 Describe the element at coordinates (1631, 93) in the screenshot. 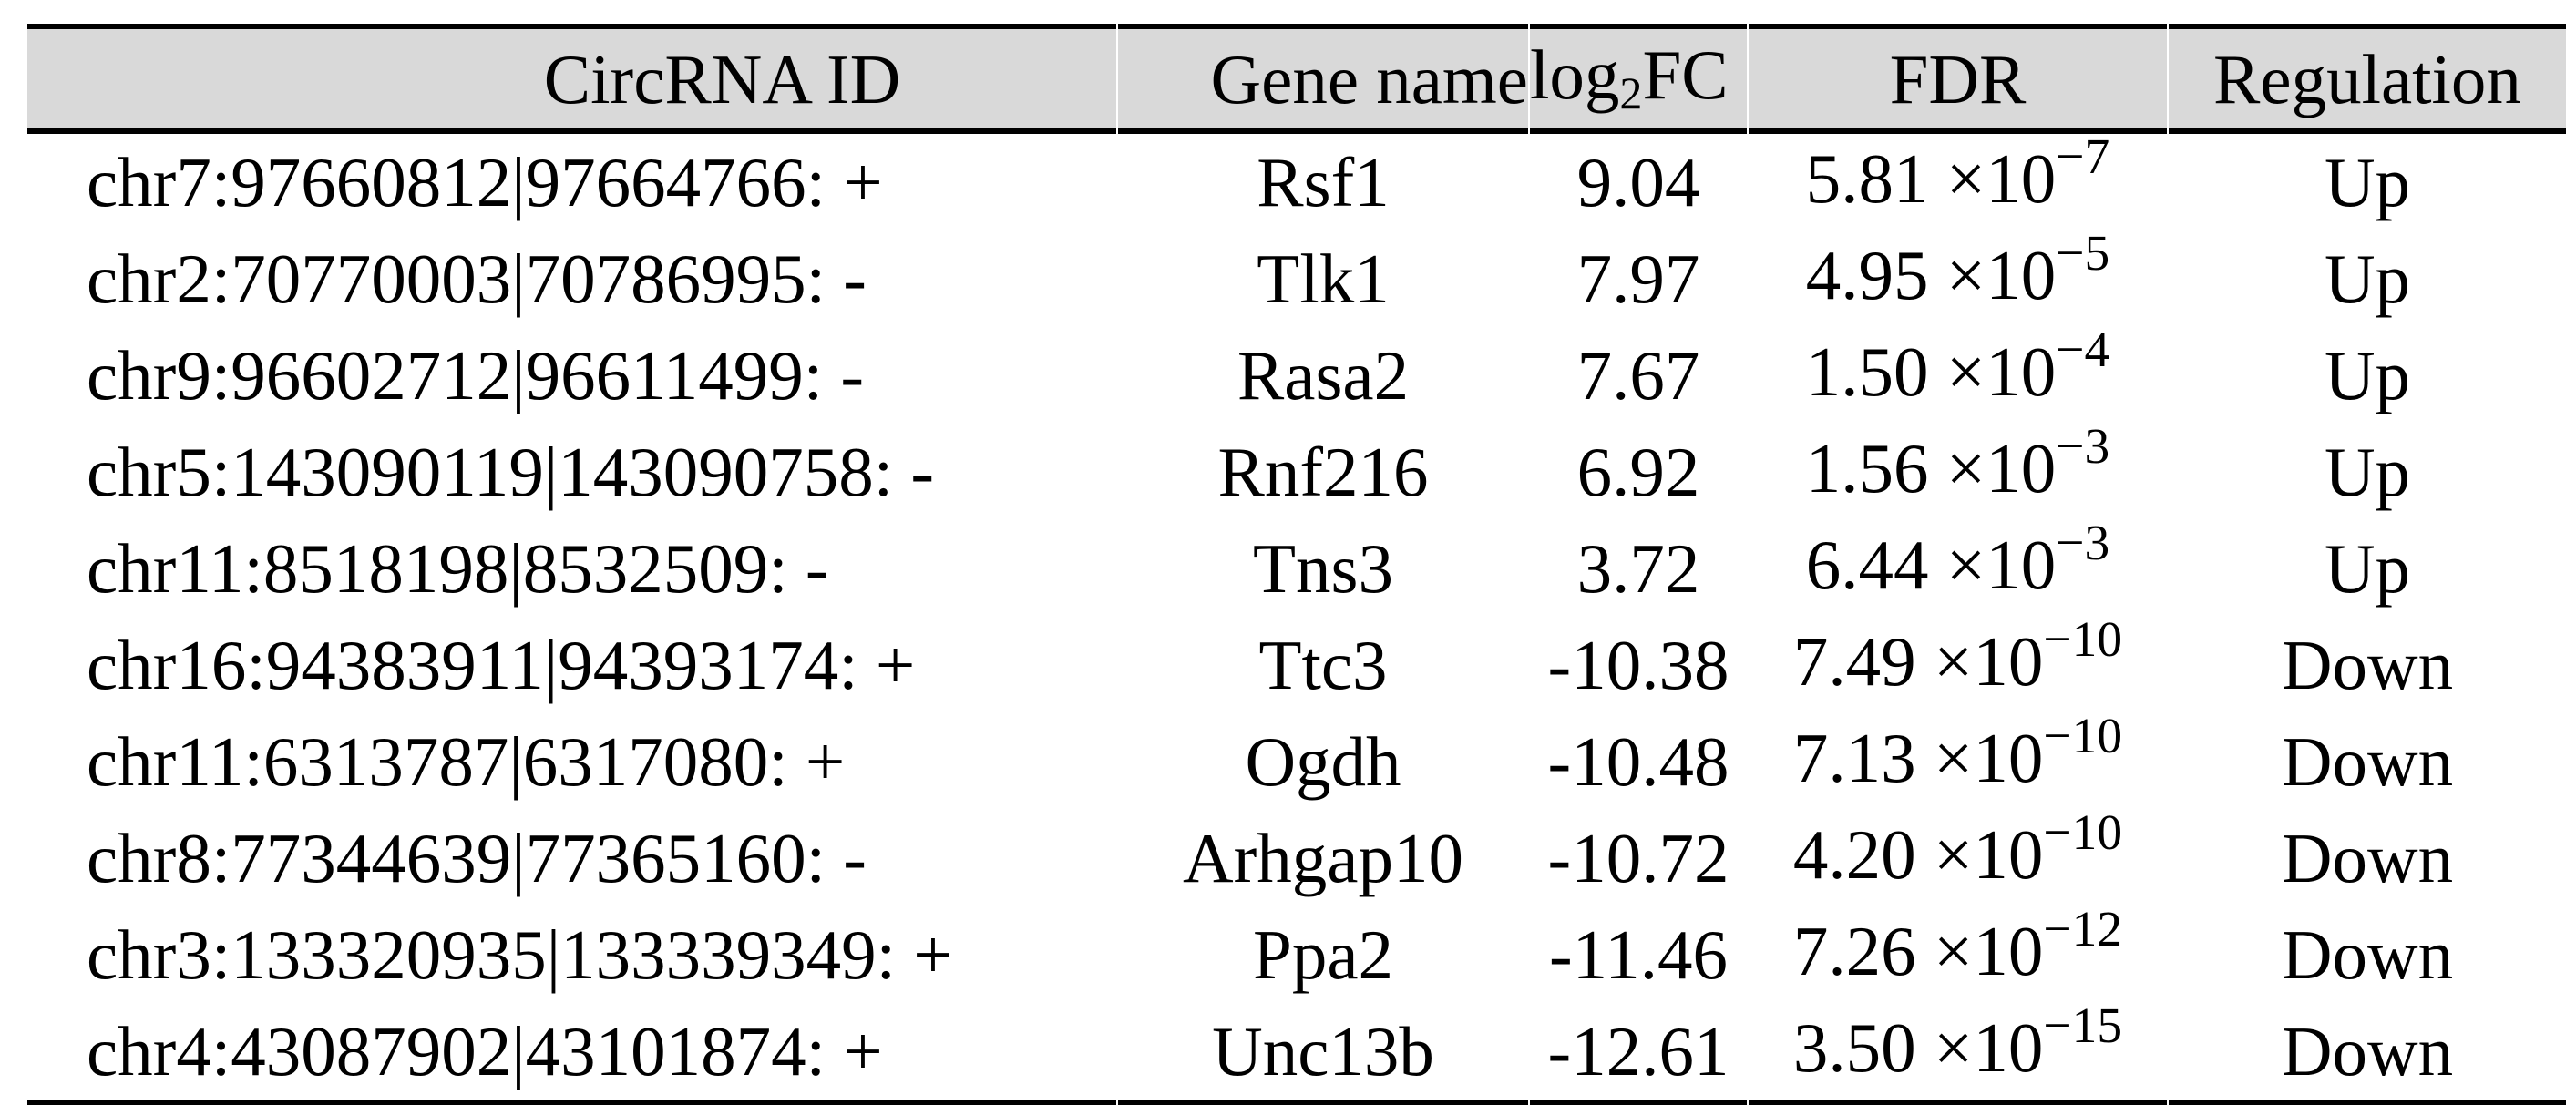

I see `log2fc-subscript: 2` at that location.